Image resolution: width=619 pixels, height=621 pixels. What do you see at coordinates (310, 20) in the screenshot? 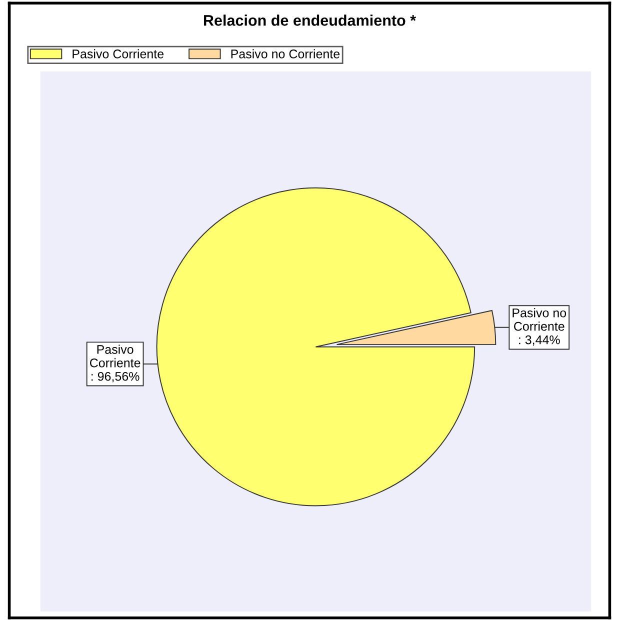
I see `chart-title: Relacion de endeudamiento *` at bounding box center [310, 20].